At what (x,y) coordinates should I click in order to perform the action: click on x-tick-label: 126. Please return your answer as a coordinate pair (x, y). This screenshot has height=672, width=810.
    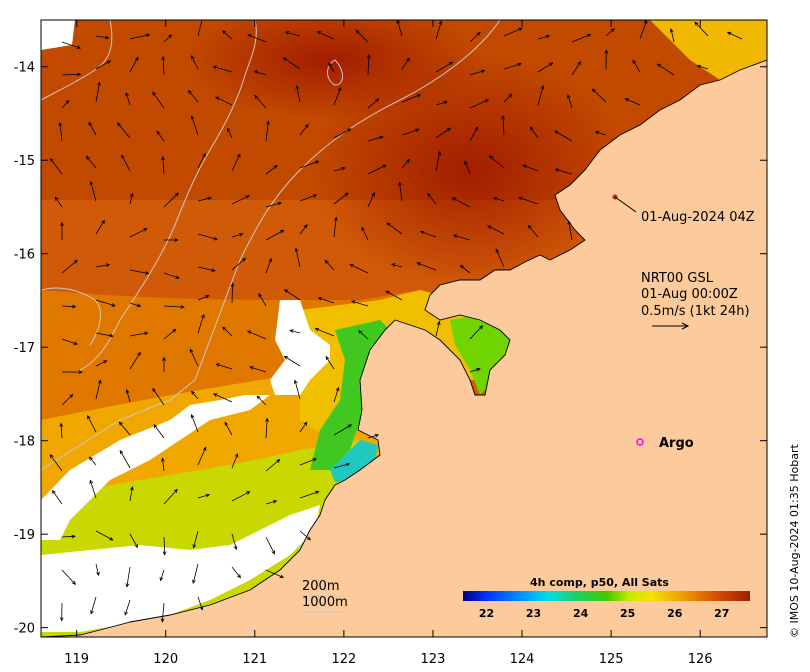
    Looking at the image, I should click on (700, 659).